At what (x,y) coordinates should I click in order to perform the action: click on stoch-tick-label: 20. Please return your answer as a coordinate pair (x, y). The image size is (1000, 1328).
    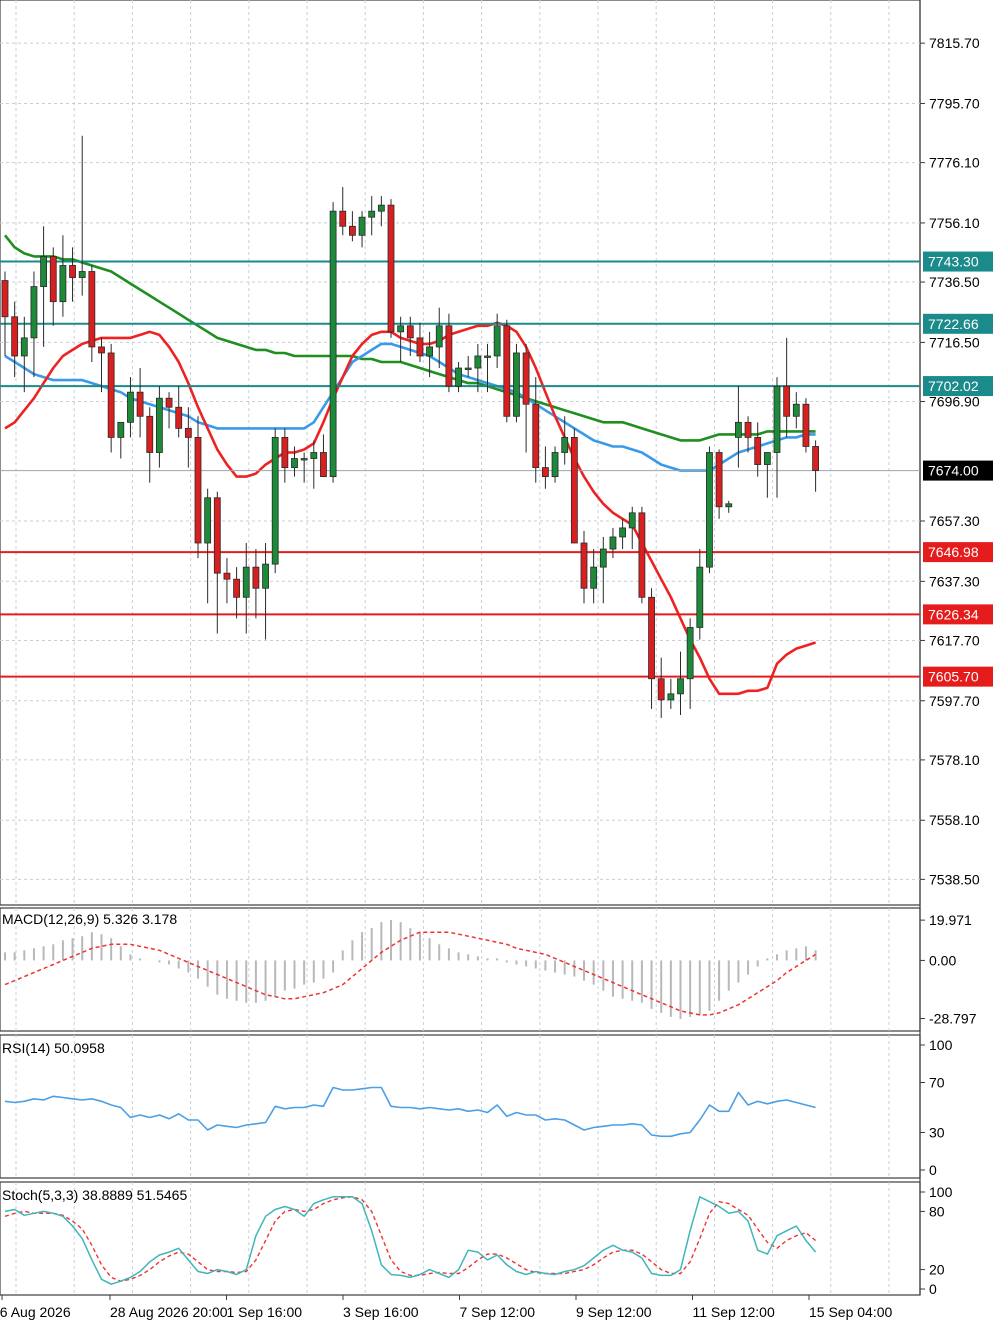
    Looking at the image, I should click on (937, 1270).